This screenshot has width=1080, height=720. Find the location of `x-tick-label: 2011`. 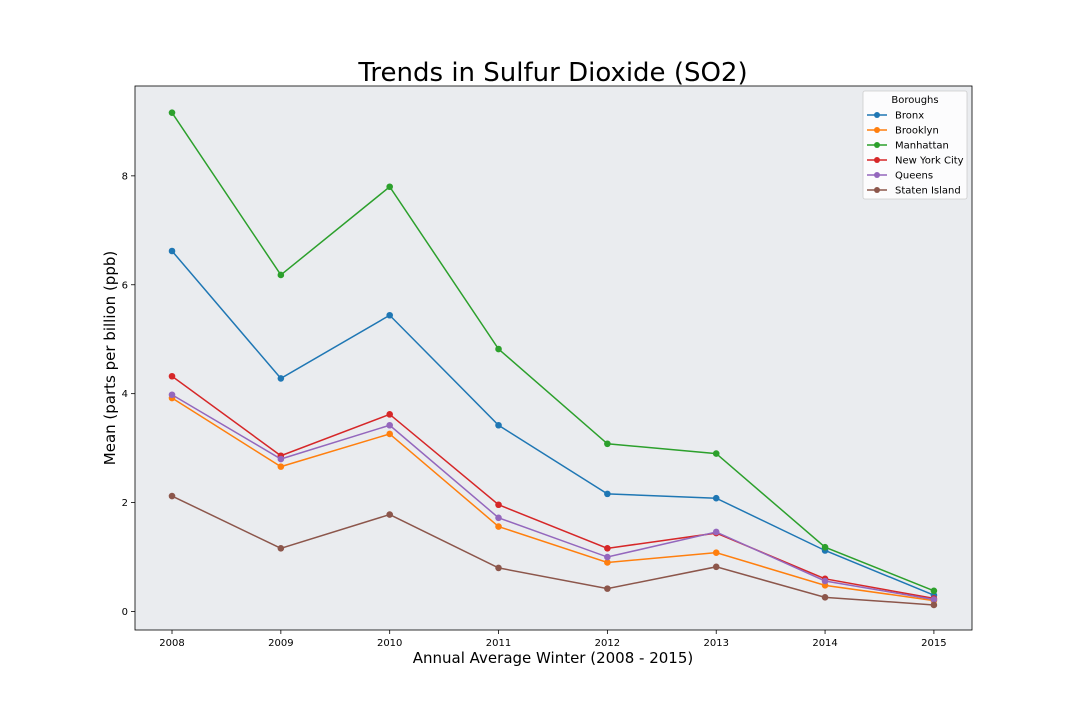

x-tick-label: 2011 is located at coordinates (498, 643).